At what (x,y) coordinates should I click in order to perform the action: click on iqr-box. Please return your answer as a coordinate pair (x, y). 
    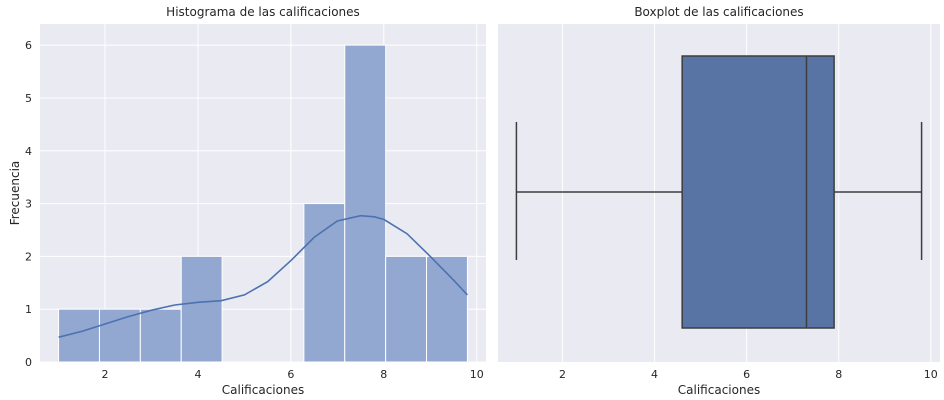
    Looking at the image, I should click on (758, 192).